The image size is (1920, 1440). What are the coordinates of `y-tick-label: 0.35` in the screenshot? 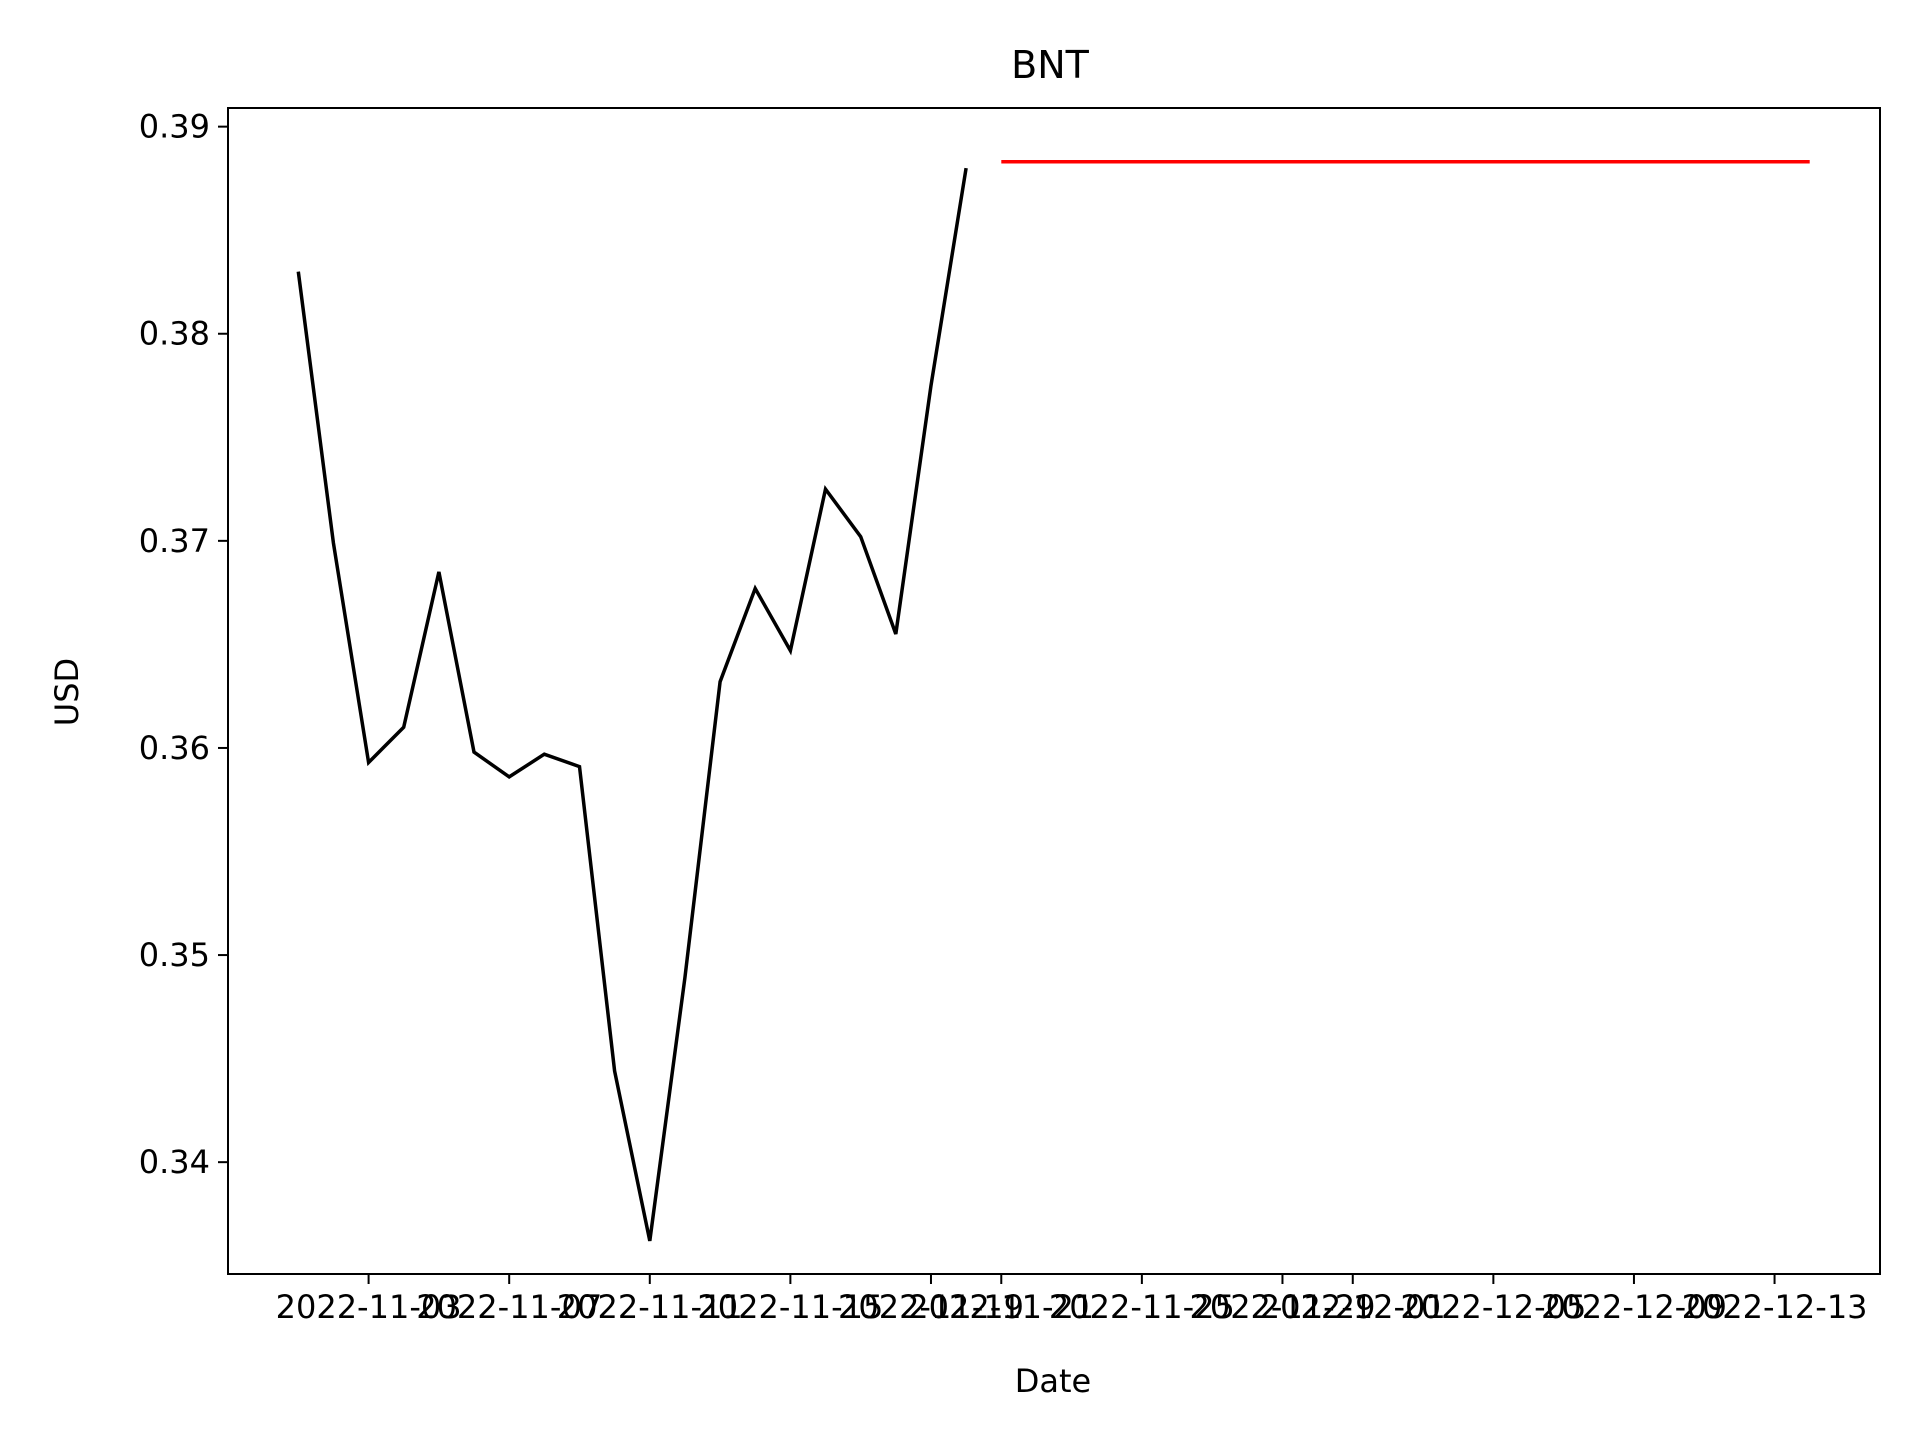 It's located at (174, 955).